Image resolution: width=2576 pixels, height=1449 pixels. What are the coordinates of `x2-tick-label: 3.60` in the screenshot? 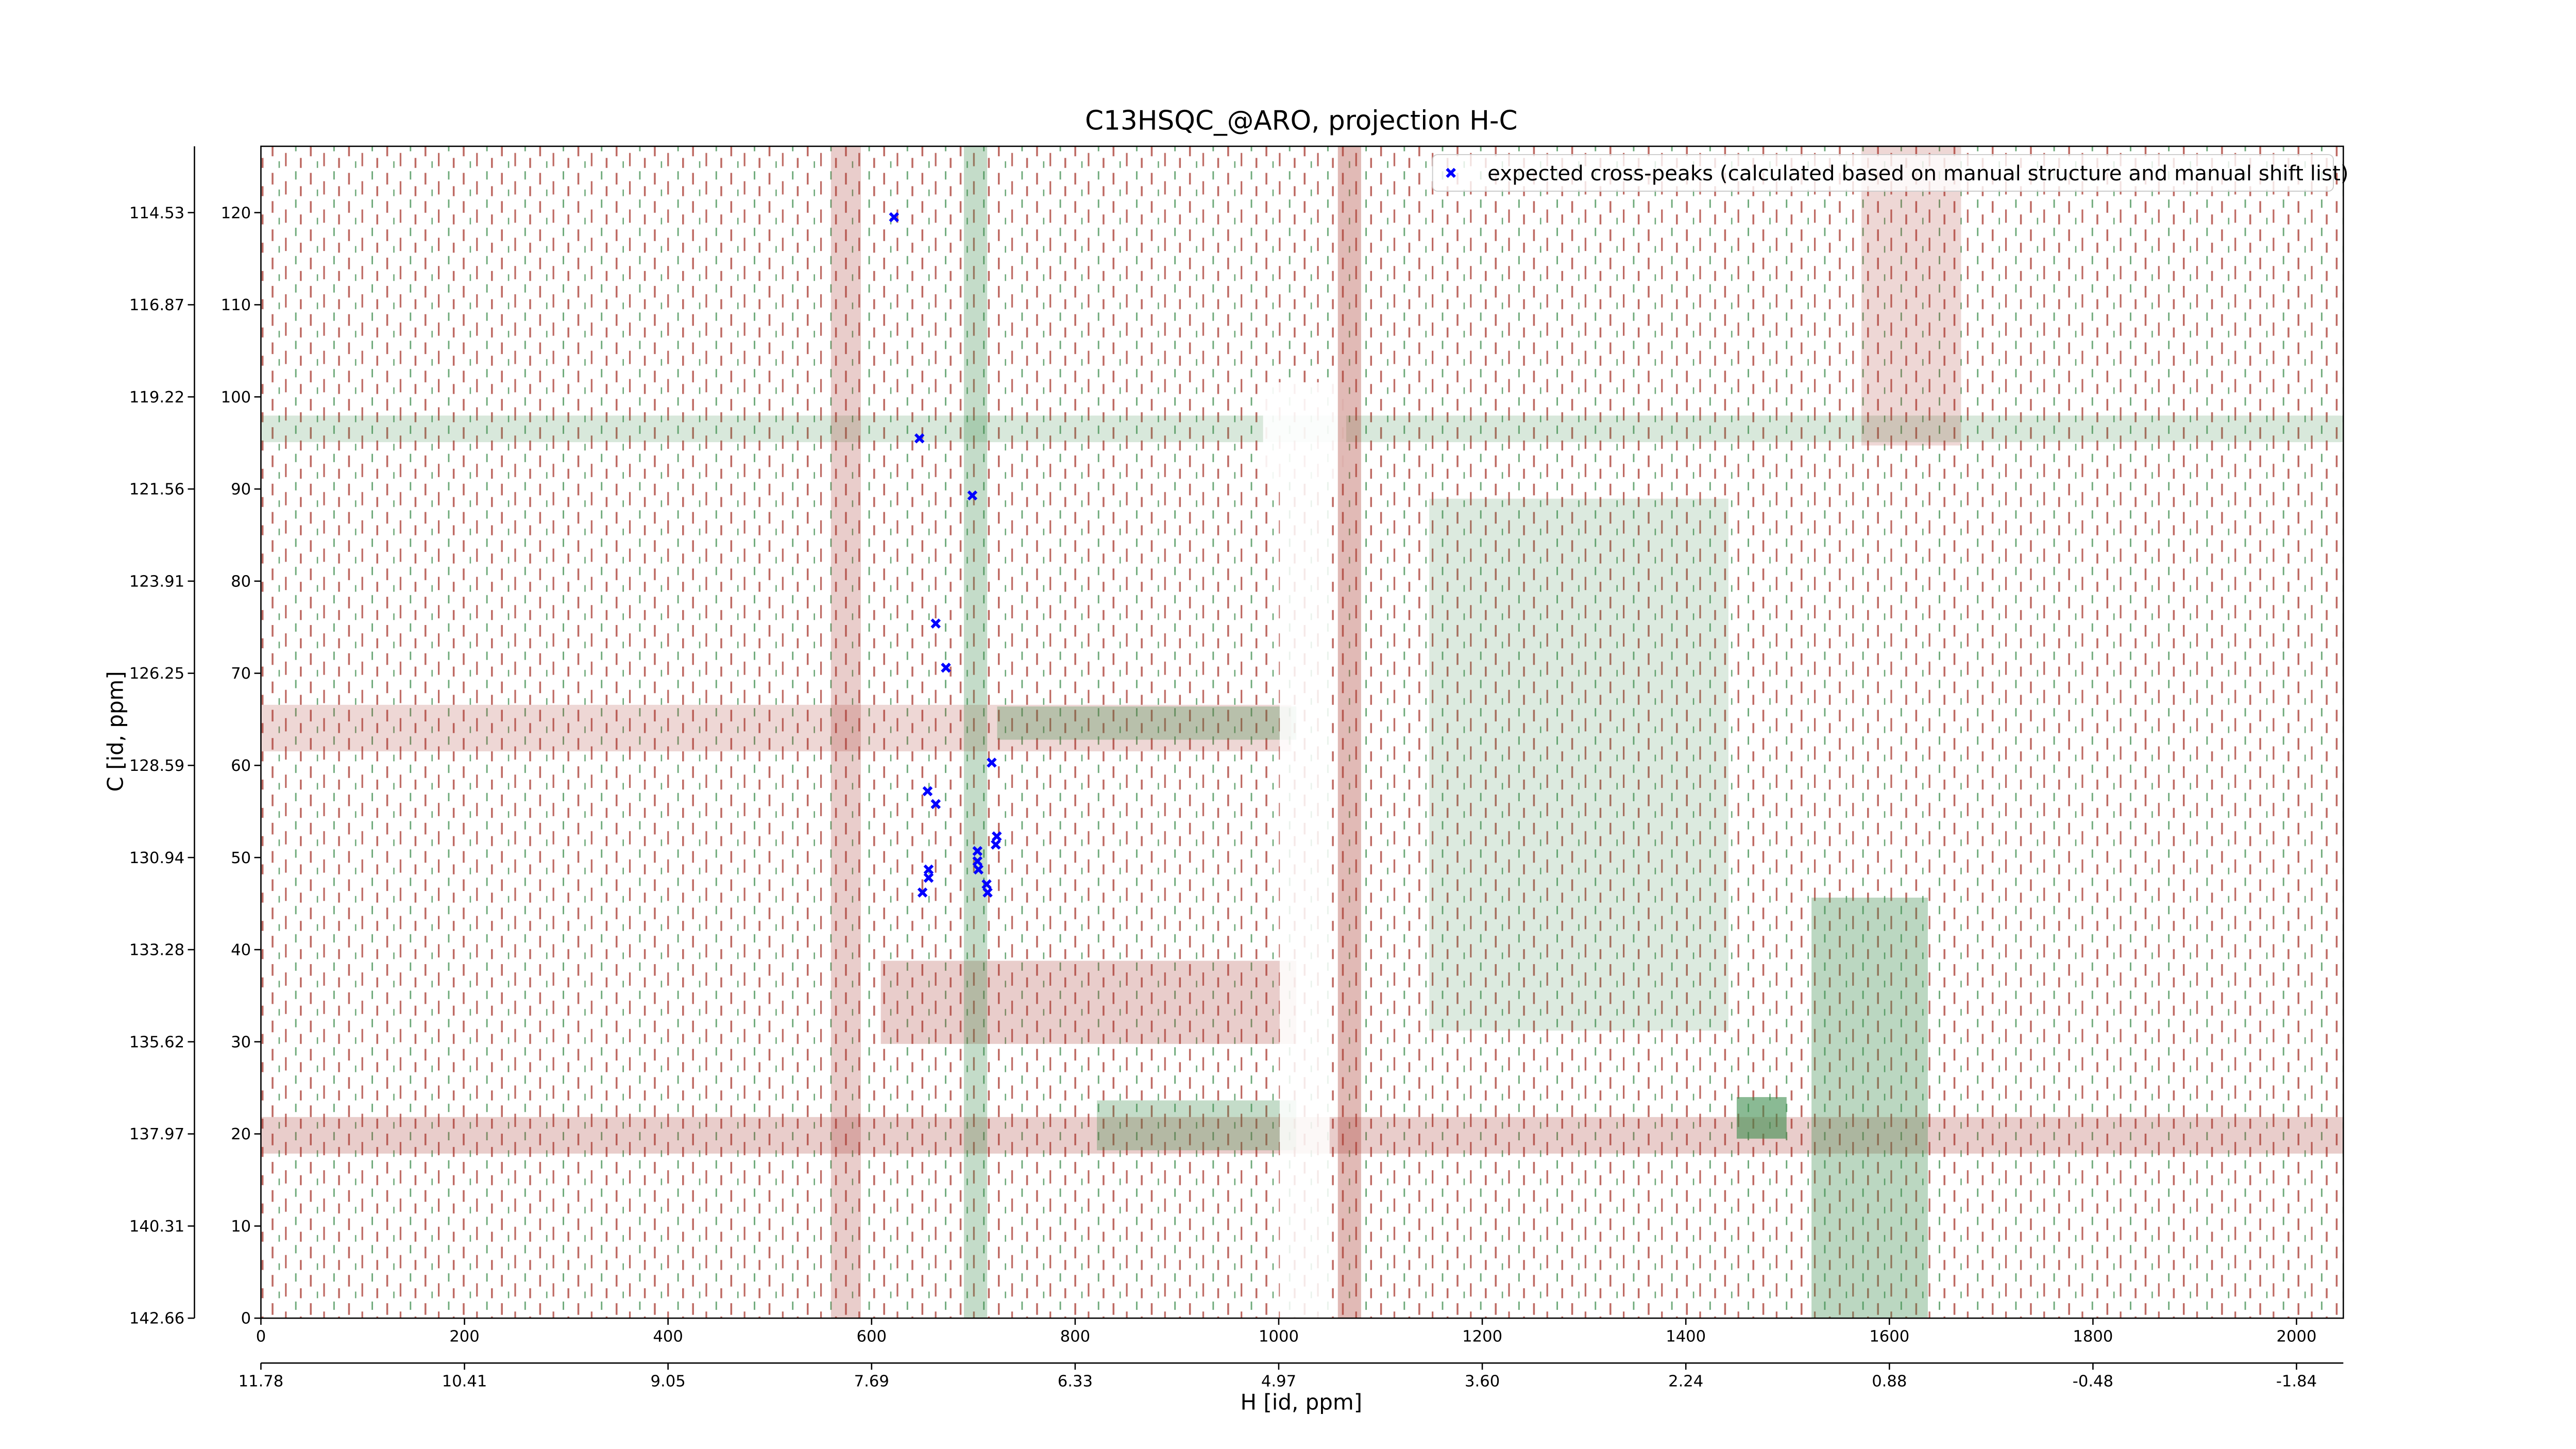 It's located at (1482, 1381).